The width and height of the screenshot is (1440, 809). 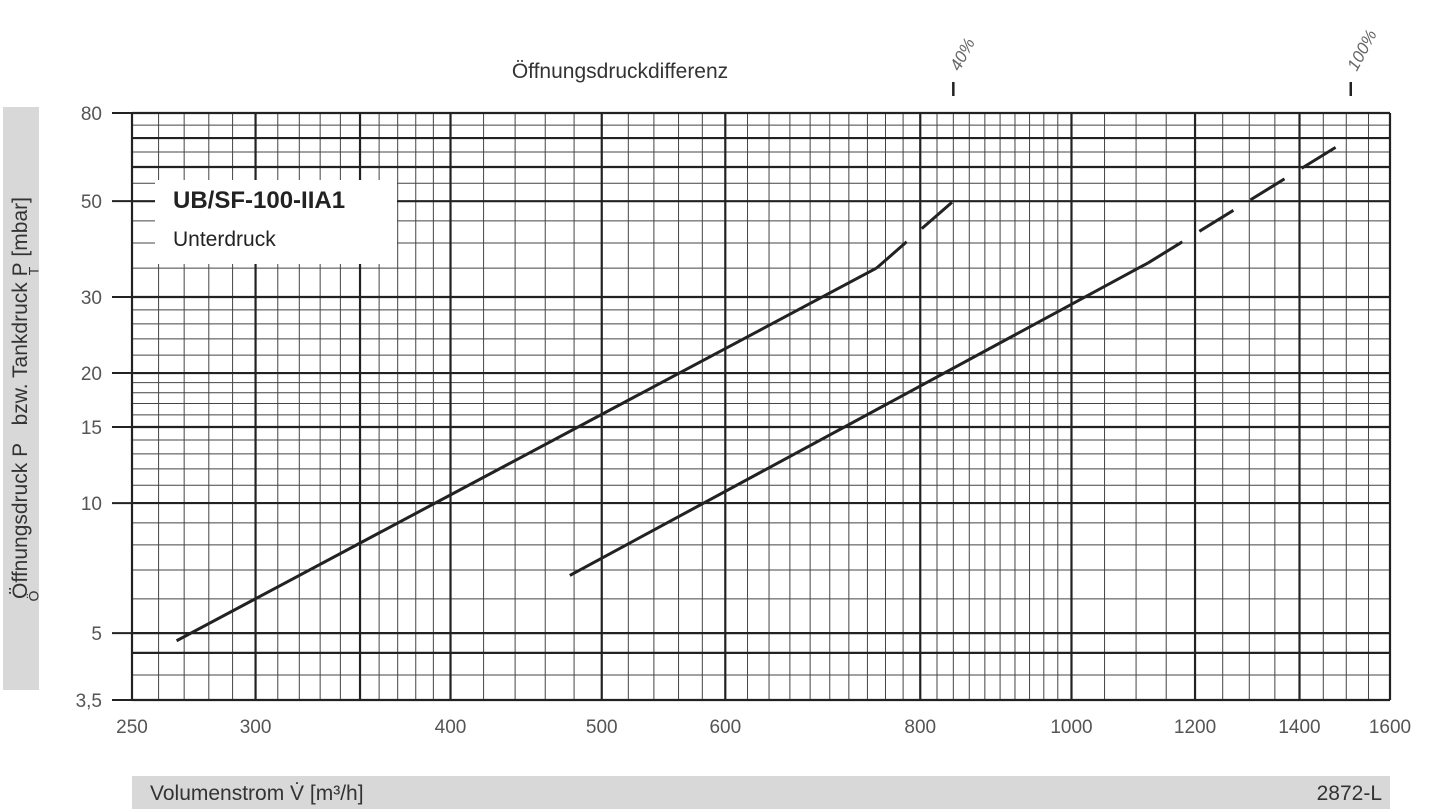 I want to click on x-axis-label-bar, so click(x=761, y=792).